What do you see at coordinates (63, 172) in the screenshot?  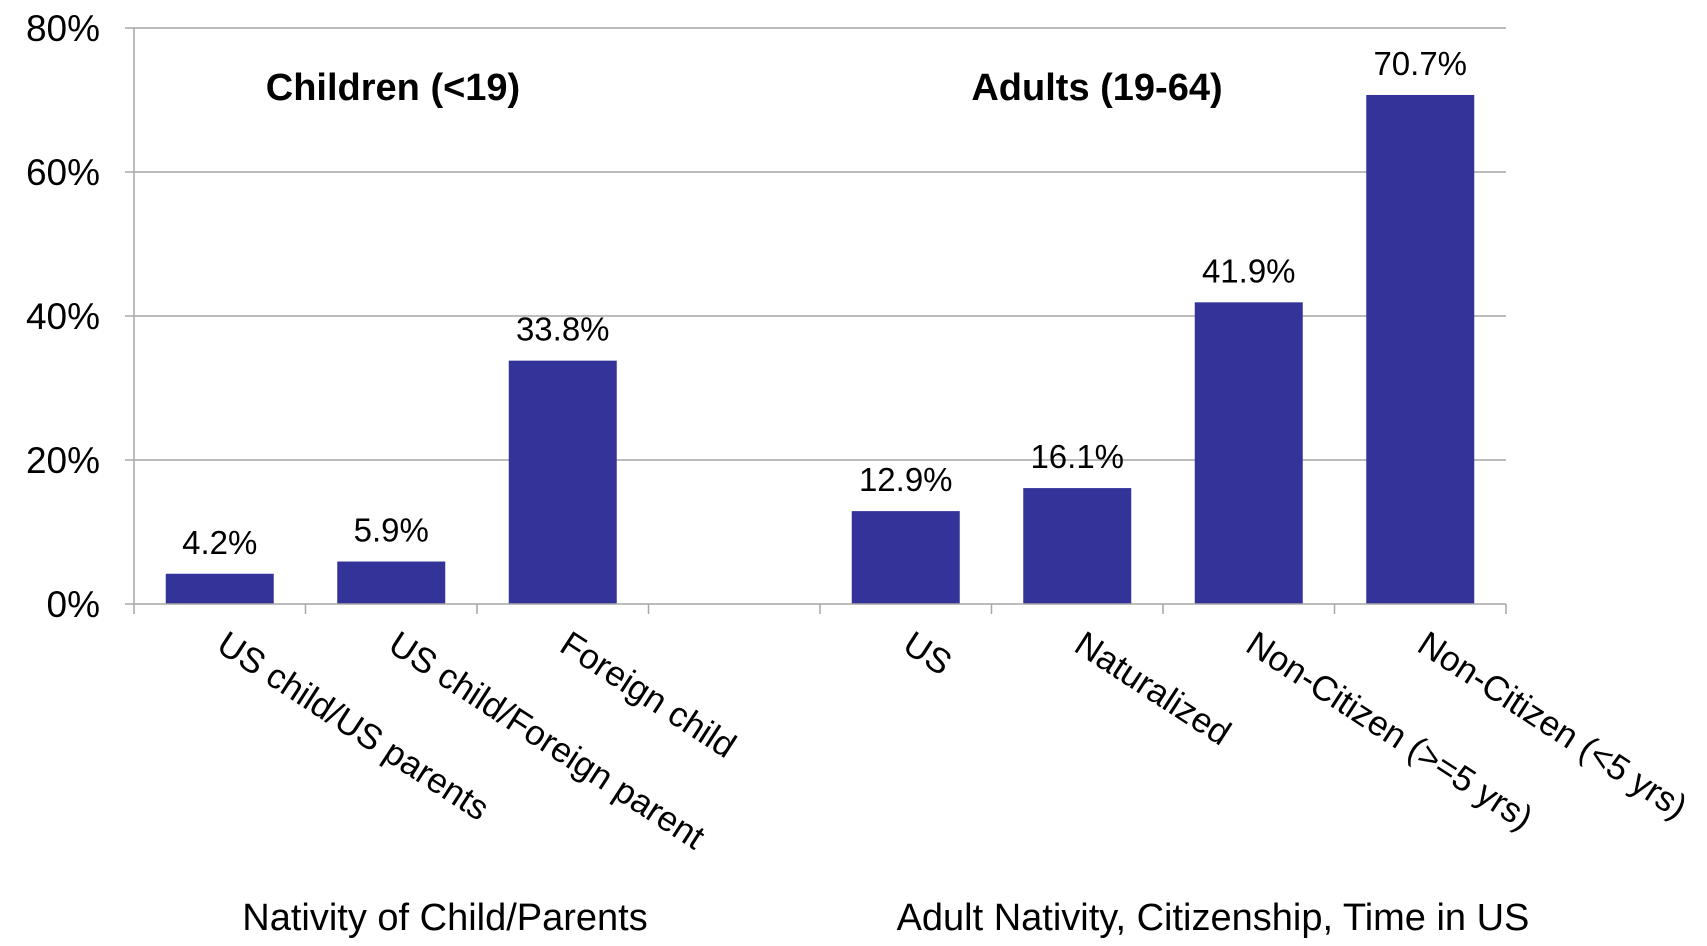 I see `y-tick-label: 60%` at bounding box center [63, 172].